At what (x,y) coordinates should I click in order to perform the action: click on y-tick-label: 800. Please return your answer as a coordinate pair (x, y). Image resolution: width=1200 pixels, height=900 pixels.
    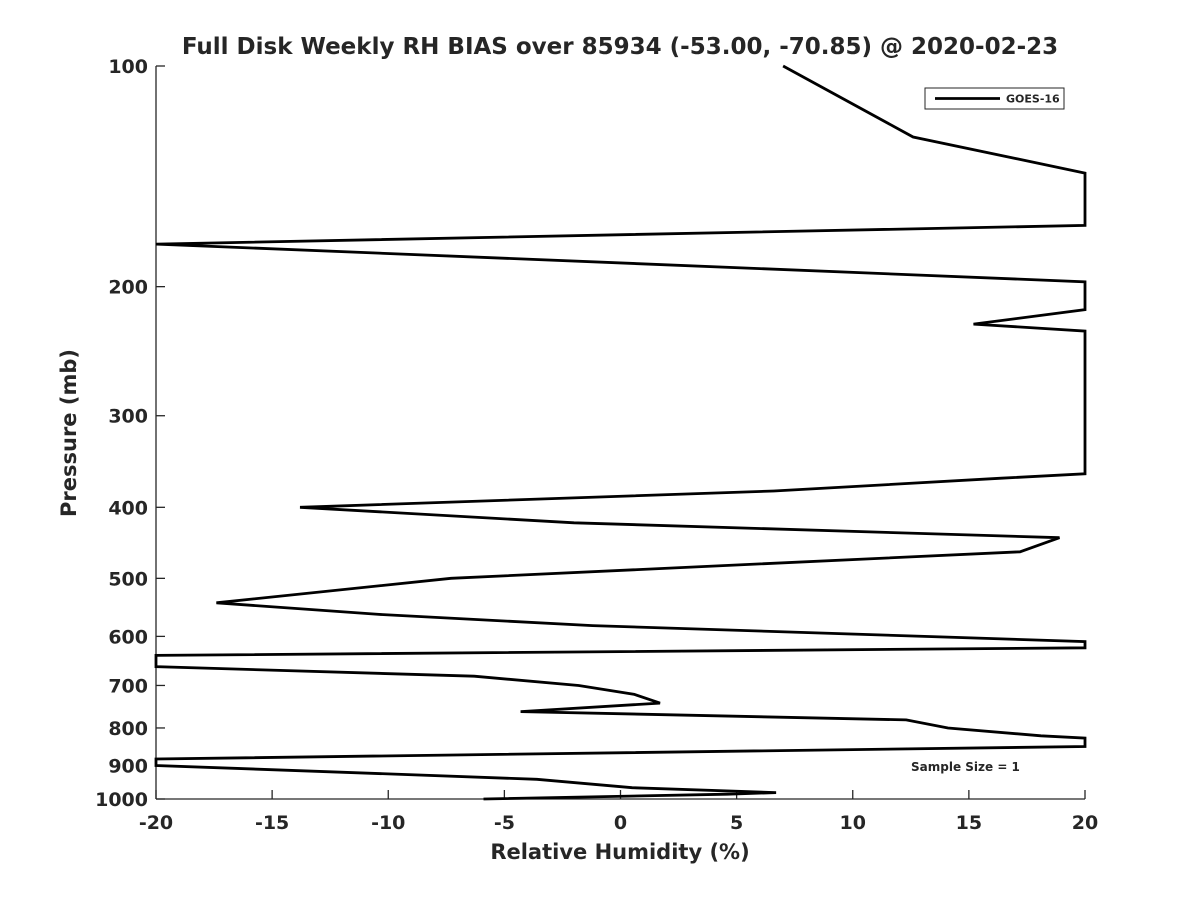
    Looking at the image, I should click on (128, 729).